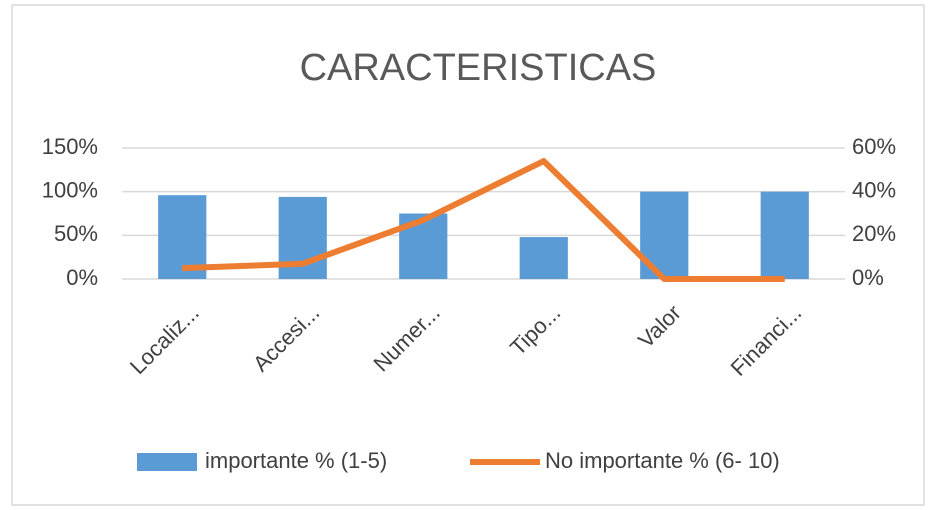  I want to click on y2-tick-label: 0%, so click(868, 277).